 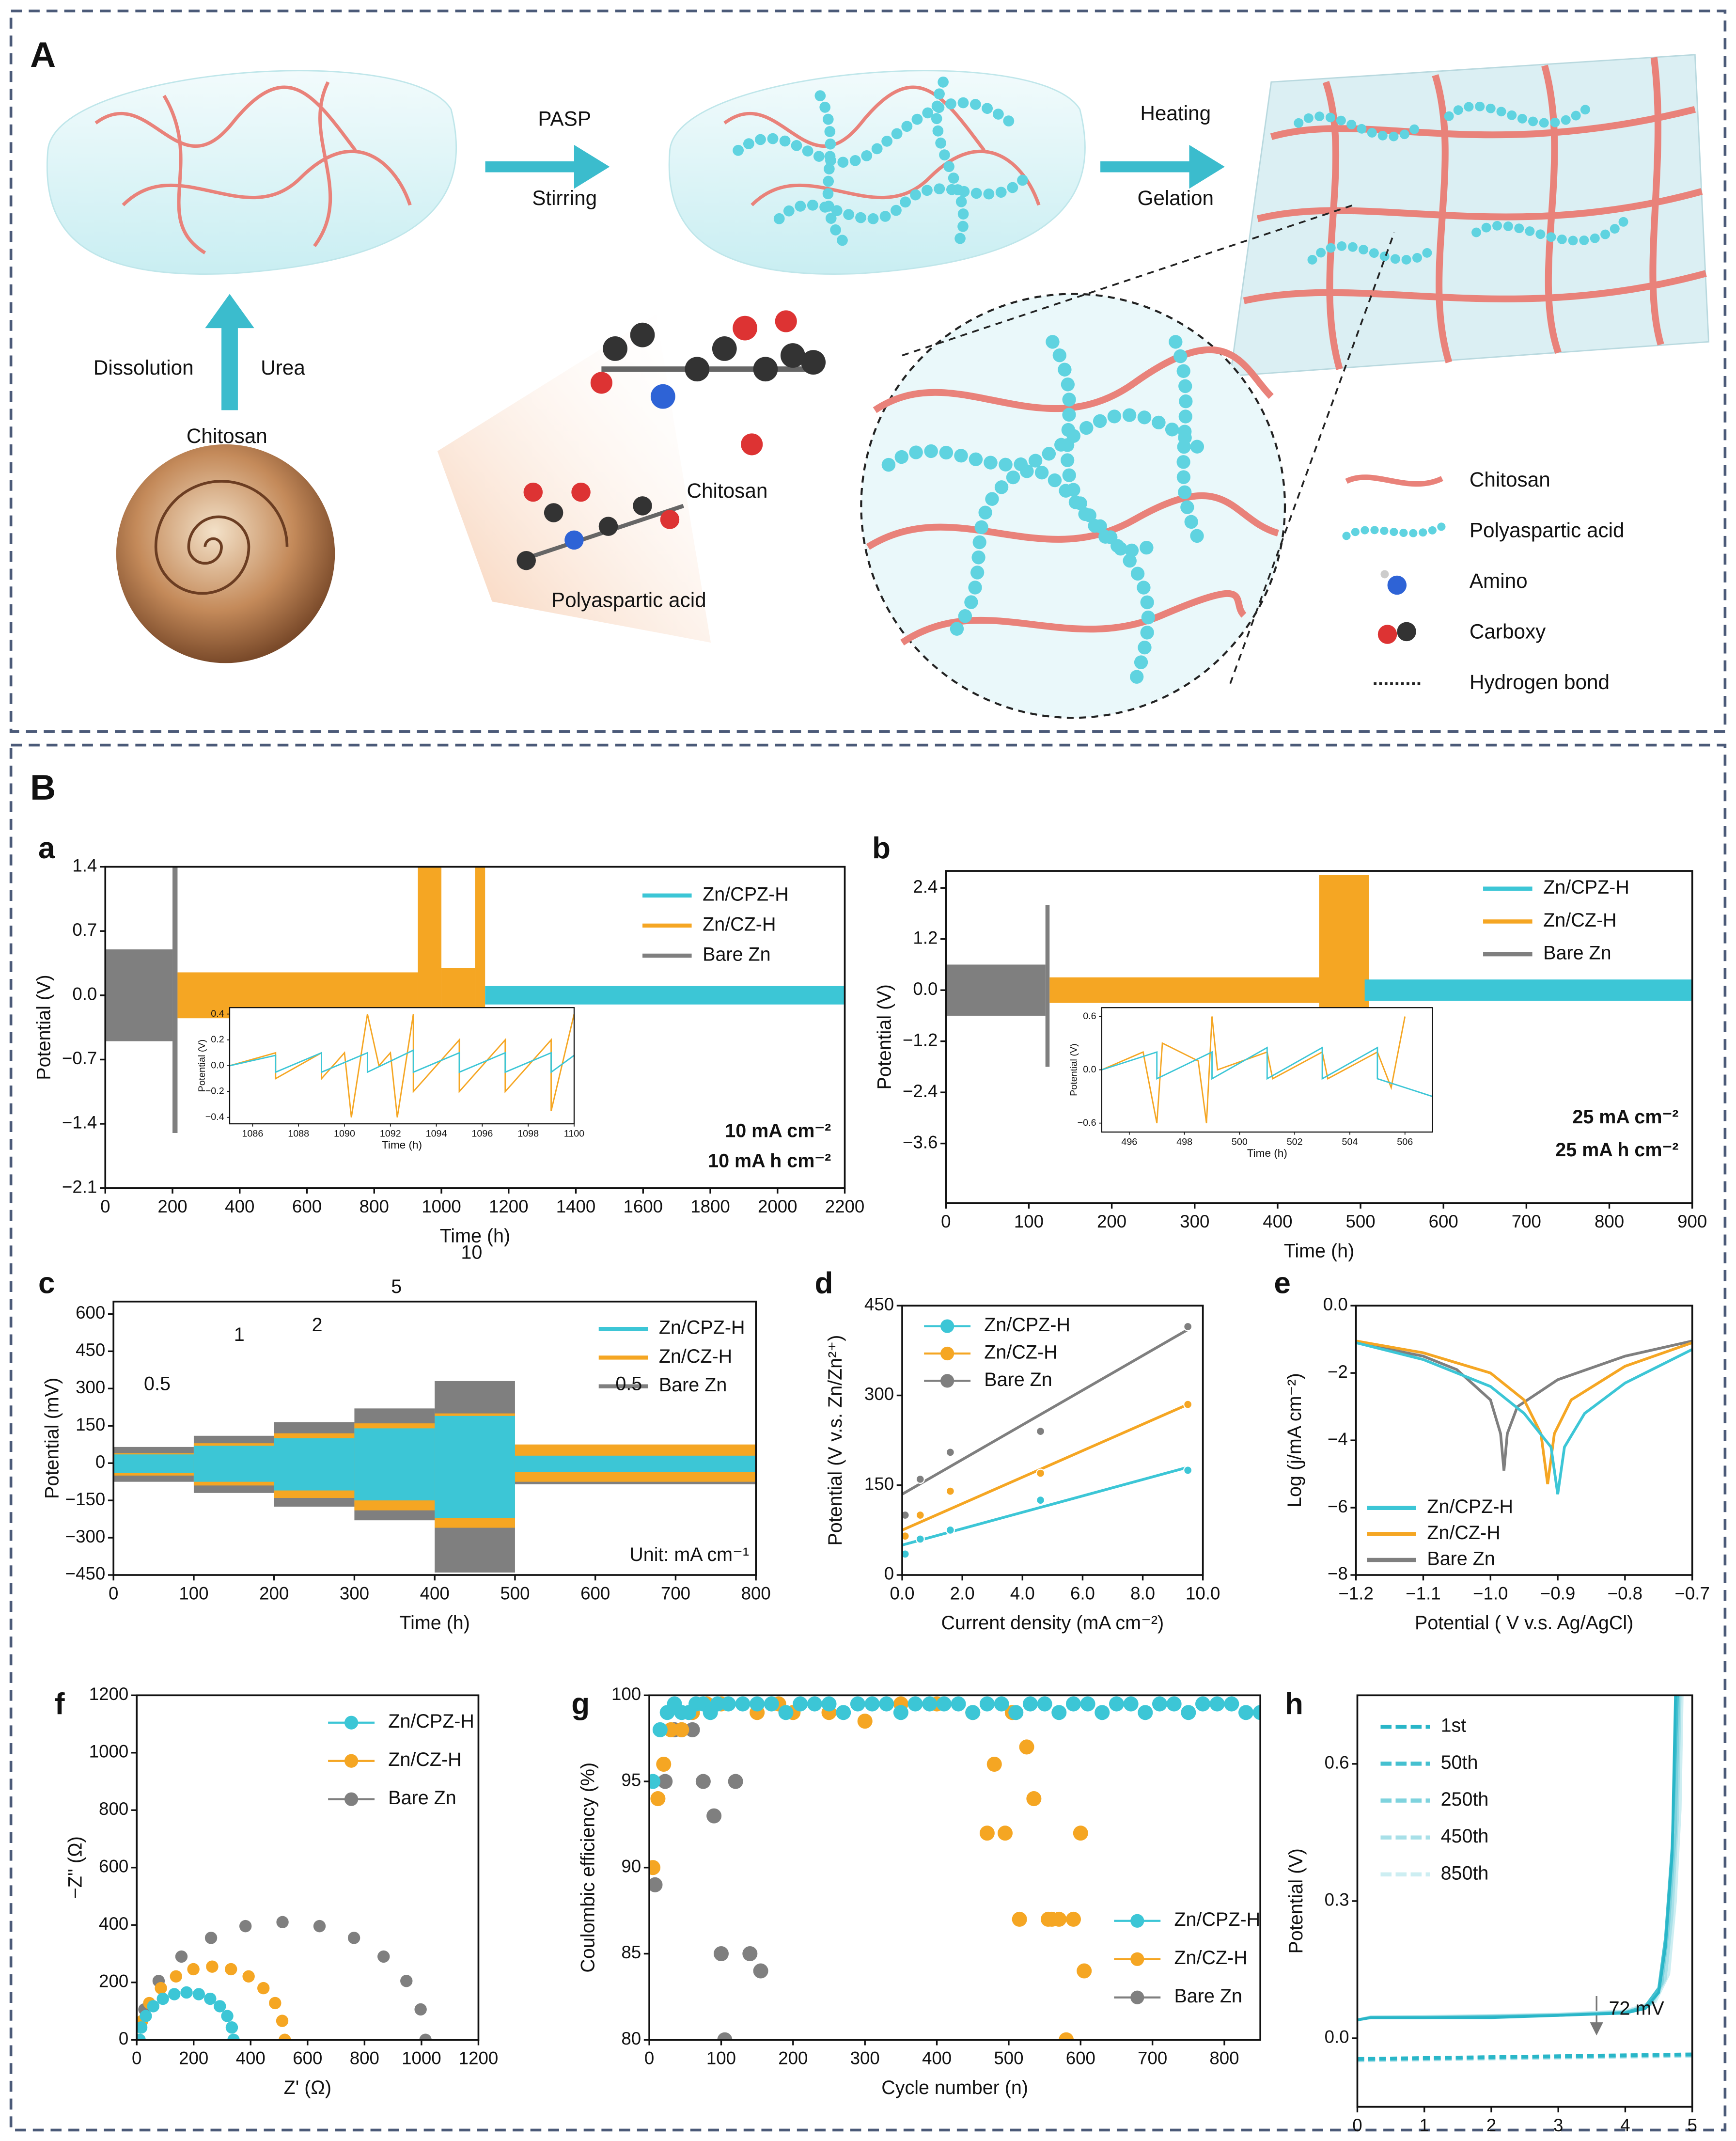 What do you see at coordinates (1350, 1143) in the screenshot?
I see `x-tick-label: 504` at bounding box center [1350, 1143].